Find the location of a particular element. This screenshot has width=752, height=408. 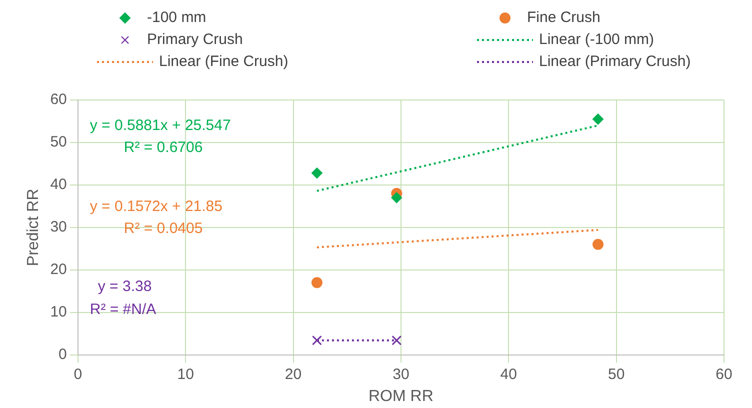

x-tick-label: 0 is located at coordinates (78, 374).